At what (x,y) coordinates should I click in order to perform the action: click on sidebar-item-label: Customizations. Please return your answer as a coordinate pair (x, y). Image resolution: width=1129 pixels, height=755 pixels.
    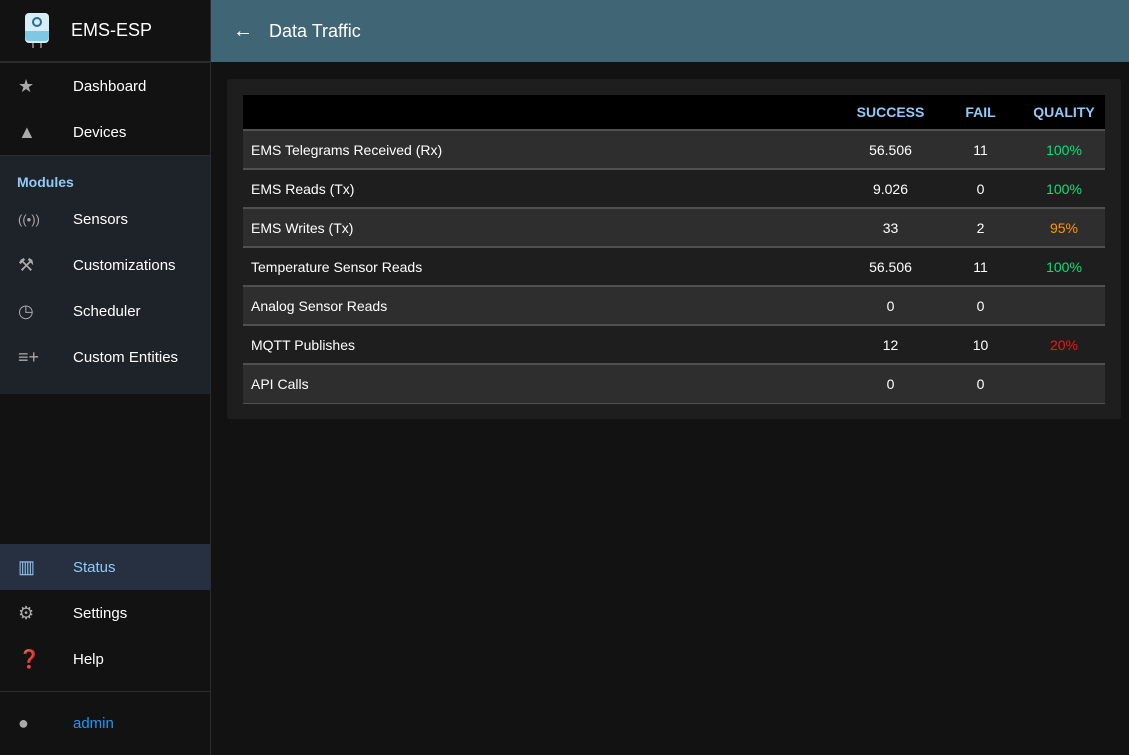
    Looking at the image, I should click on (124, 265).